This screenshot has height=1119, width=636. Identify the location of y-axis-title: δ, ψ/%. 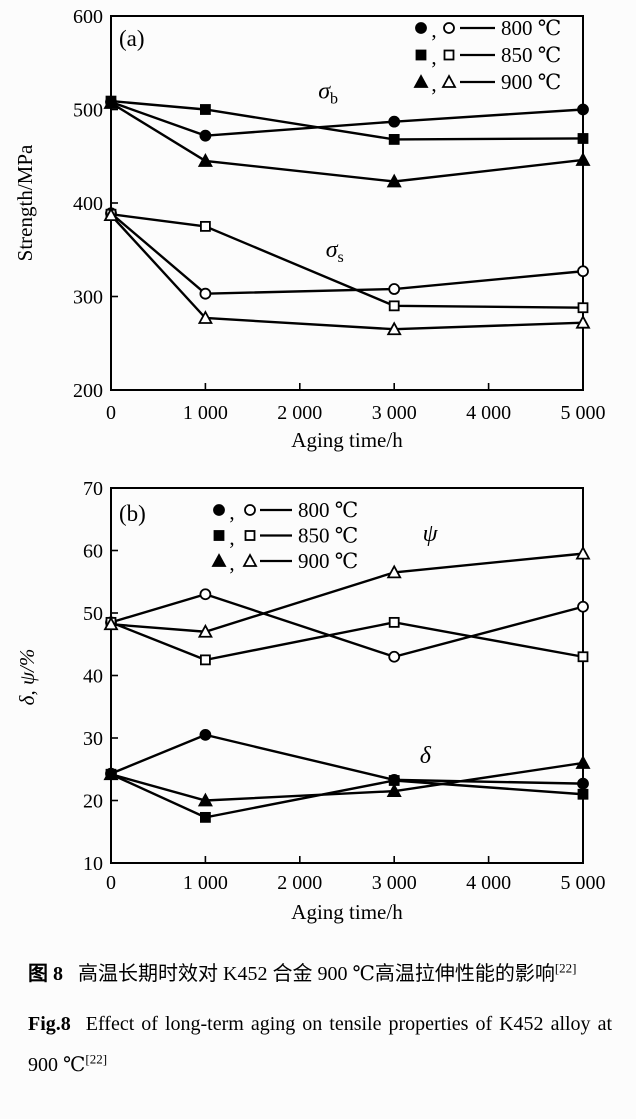
(27, 677).